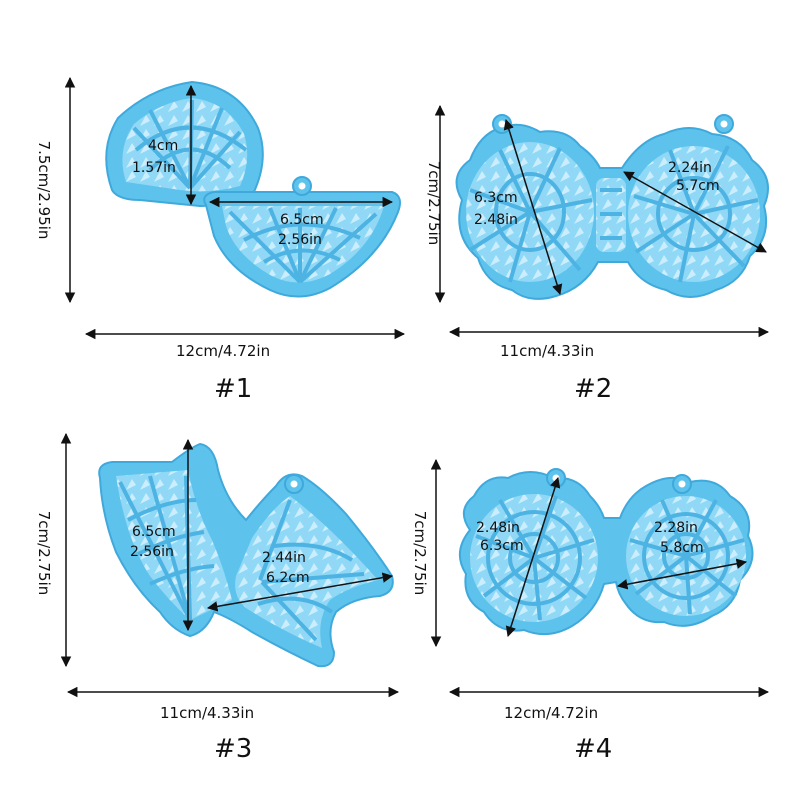 This screenshot has width=800, height=800. What do you see at coordinates (698, 186) in the screenshot?
I see `dim-cm-2b: 5.7cm` at bounding box center [698, 186].